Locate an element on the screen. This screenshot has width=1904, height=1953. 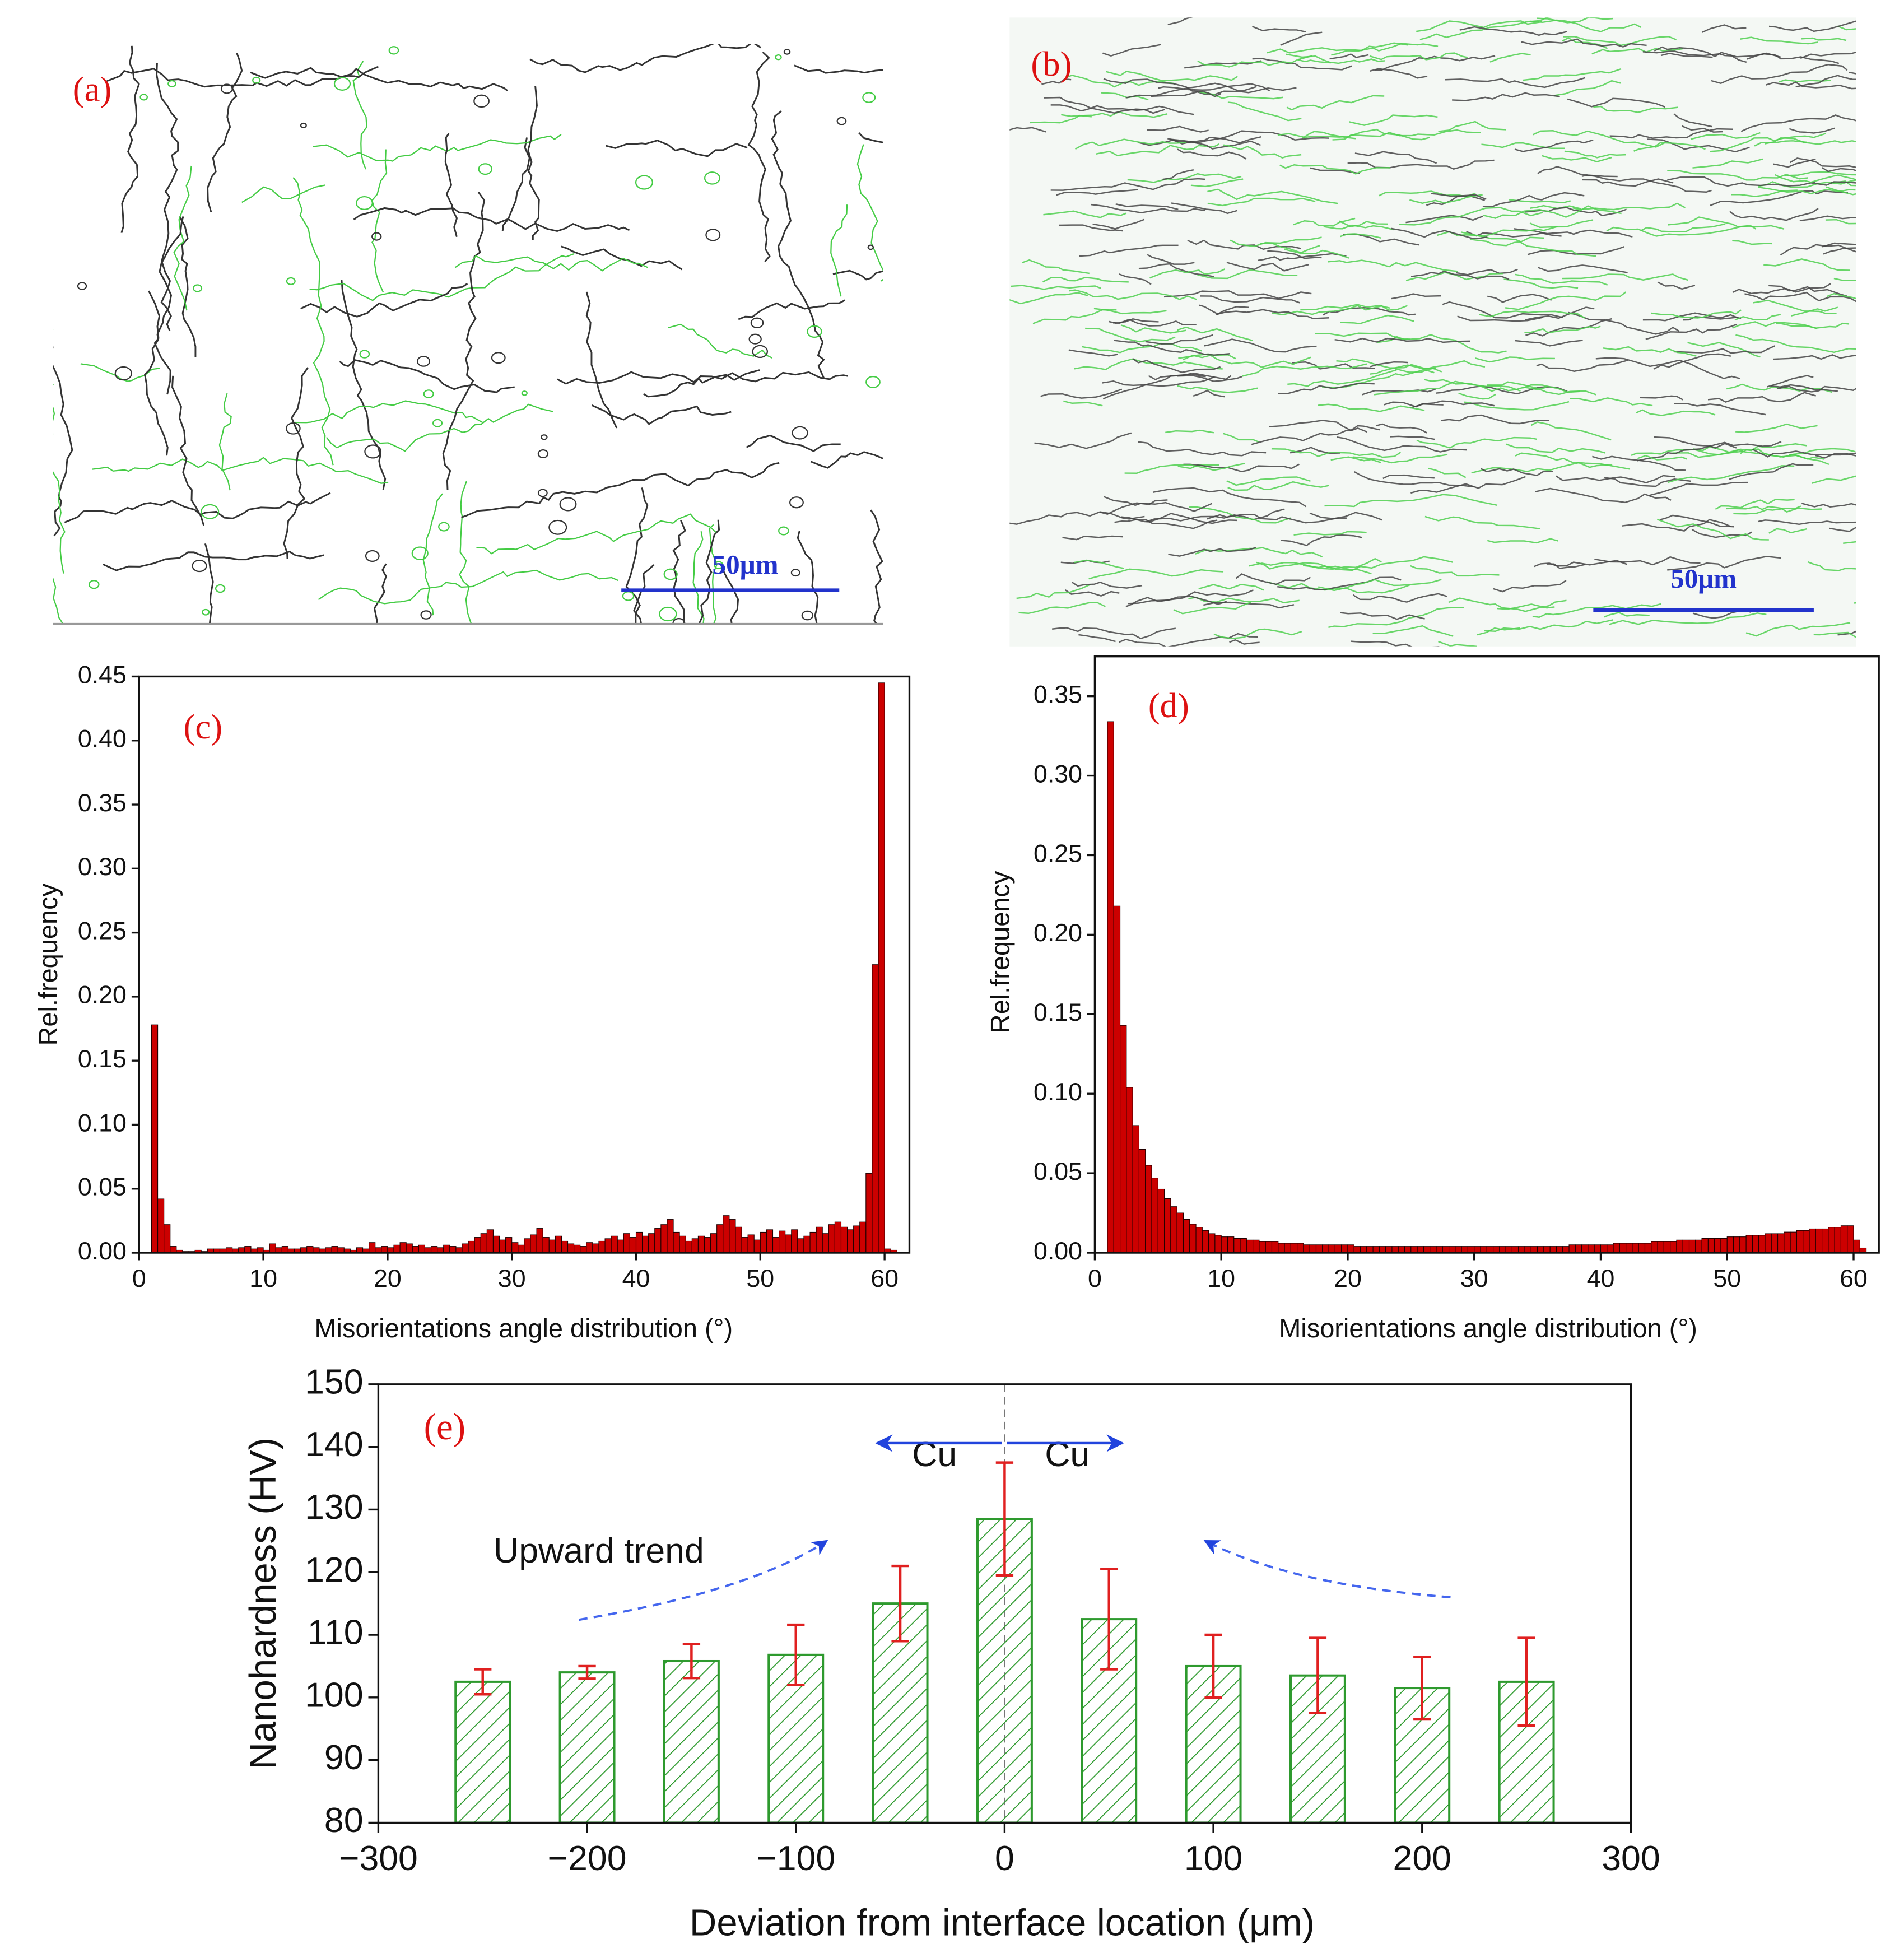
y-tick-label: 0.15 is located at coordinates (1058, 1012).